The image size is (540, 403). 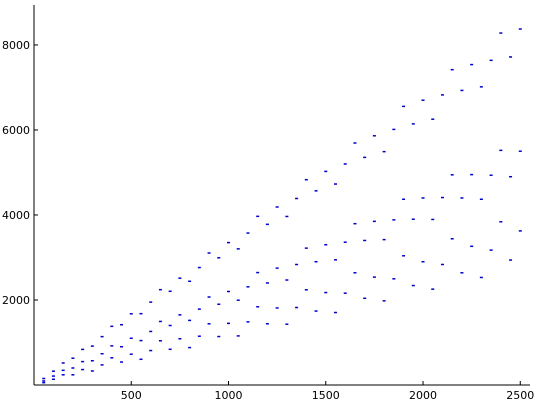 I want to click on y-tick-label: 6000, so click(x=16, y=130).